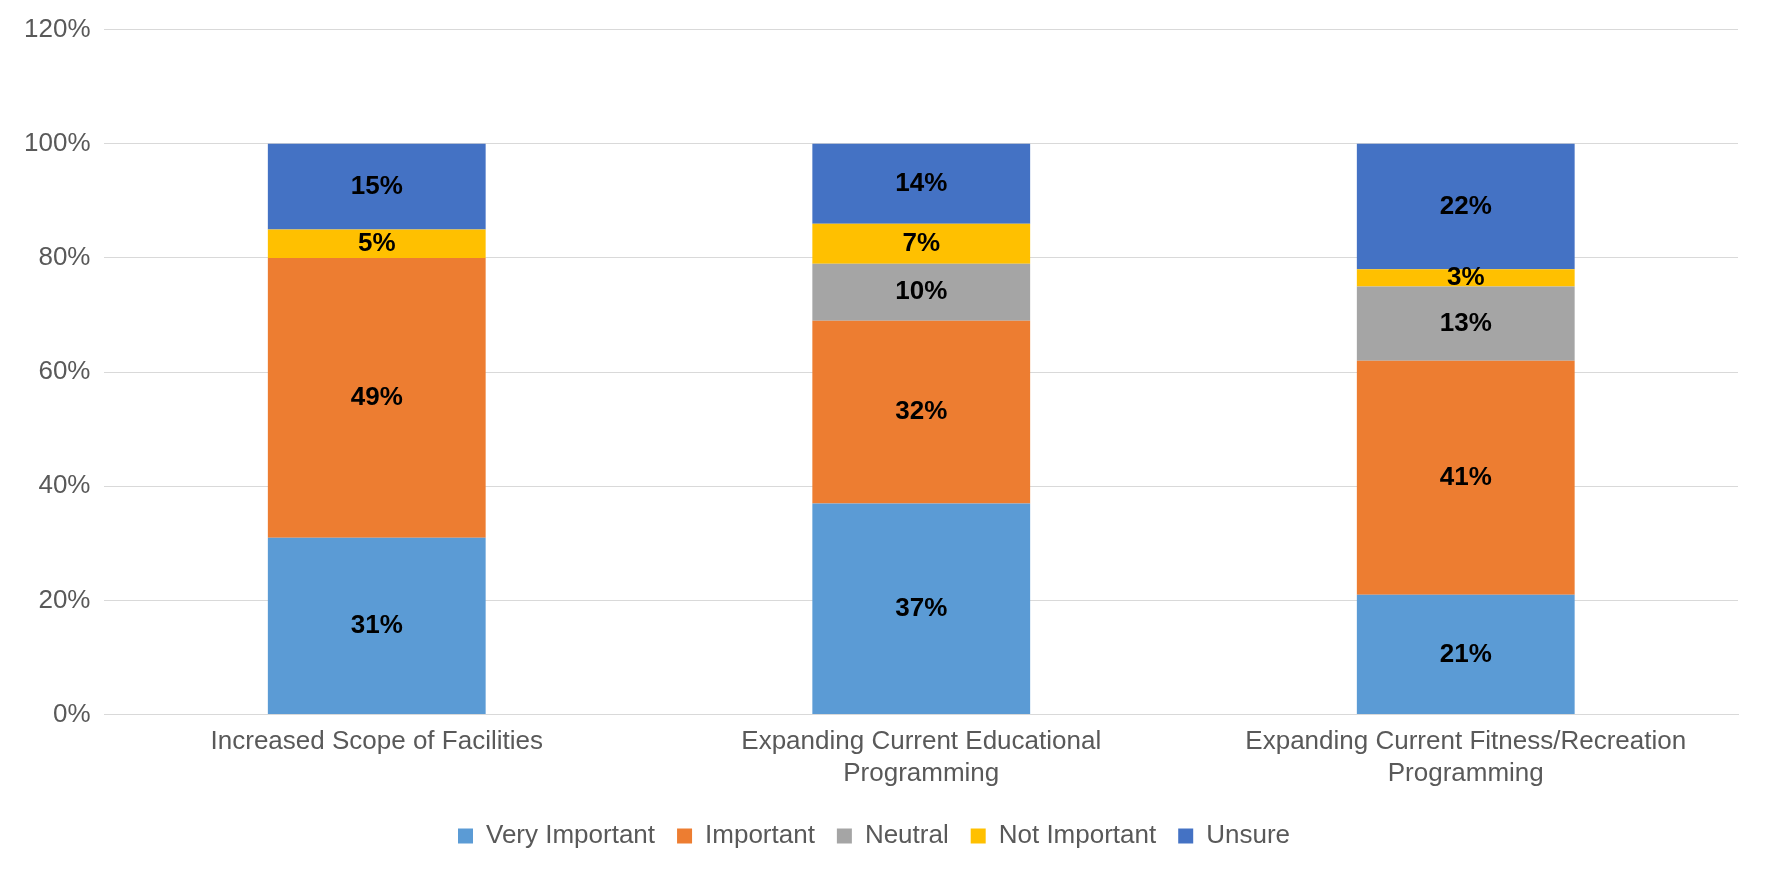 This screenshot has width=1768, height=869. I want to click on legend-label: Important, so click(760, 834).